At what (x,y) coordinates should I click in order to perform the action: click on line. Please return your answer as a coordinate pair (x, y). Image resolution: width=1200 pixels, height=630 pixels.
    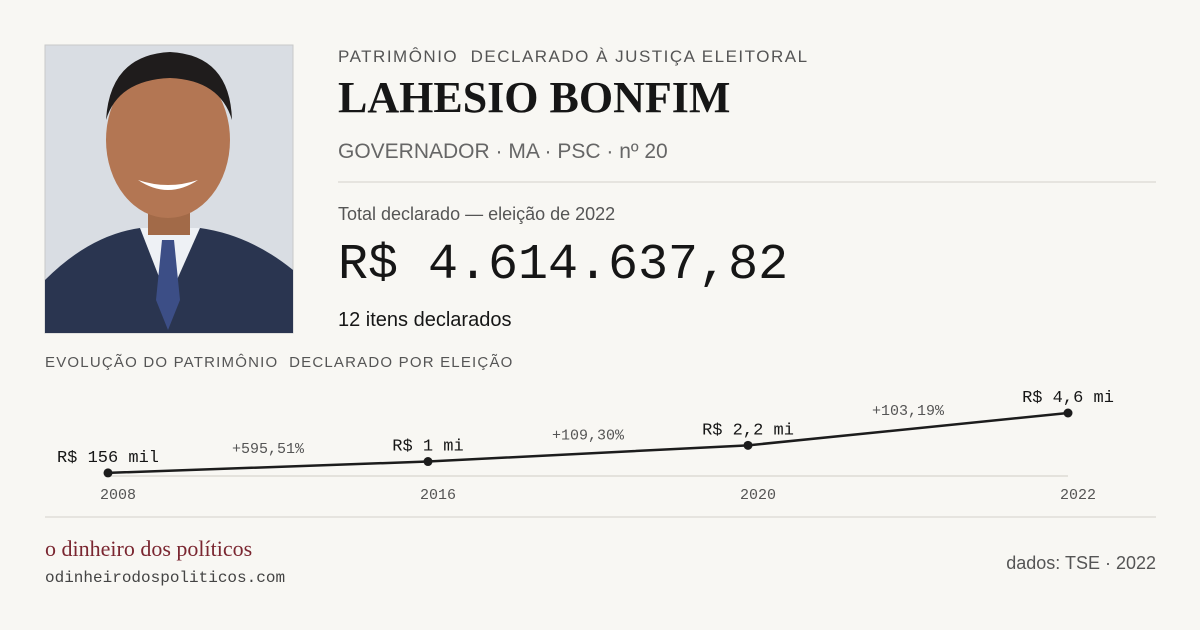
    Looking at the image, I should click on (588, 443).